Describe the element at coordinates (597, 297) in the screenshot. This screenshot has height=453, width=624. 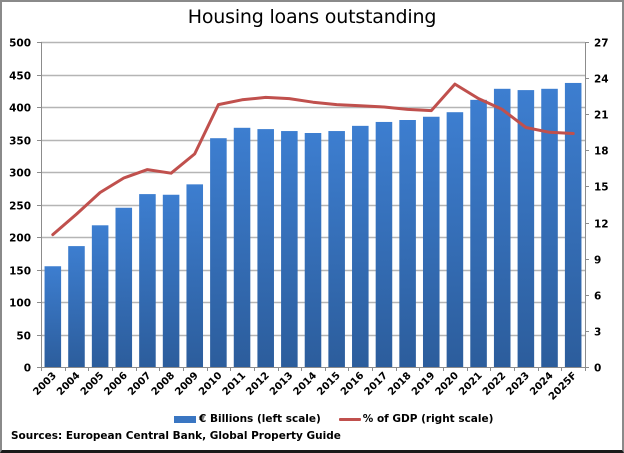
I see `right-axis-tick-label: 6` at that location.